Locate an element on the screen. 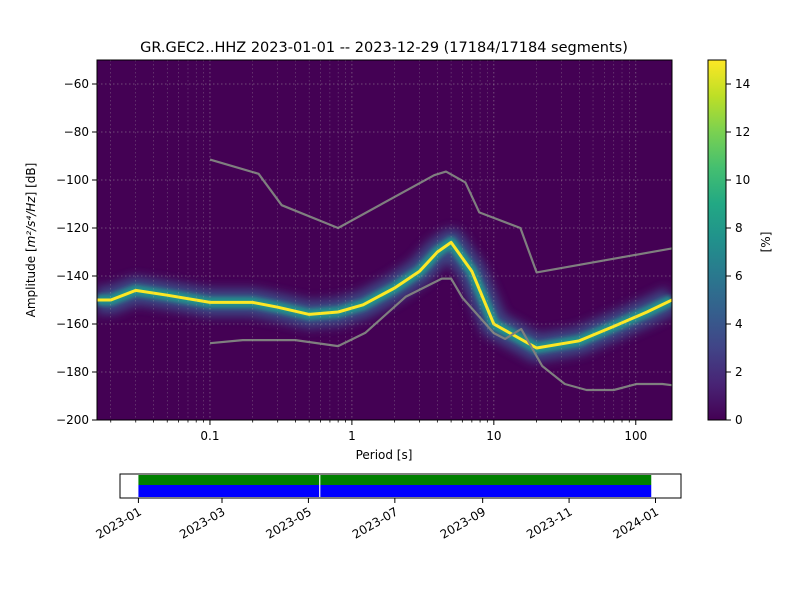 The image size is (800, 600). x-tick-label: 10 is located at coordinates (493, 436).